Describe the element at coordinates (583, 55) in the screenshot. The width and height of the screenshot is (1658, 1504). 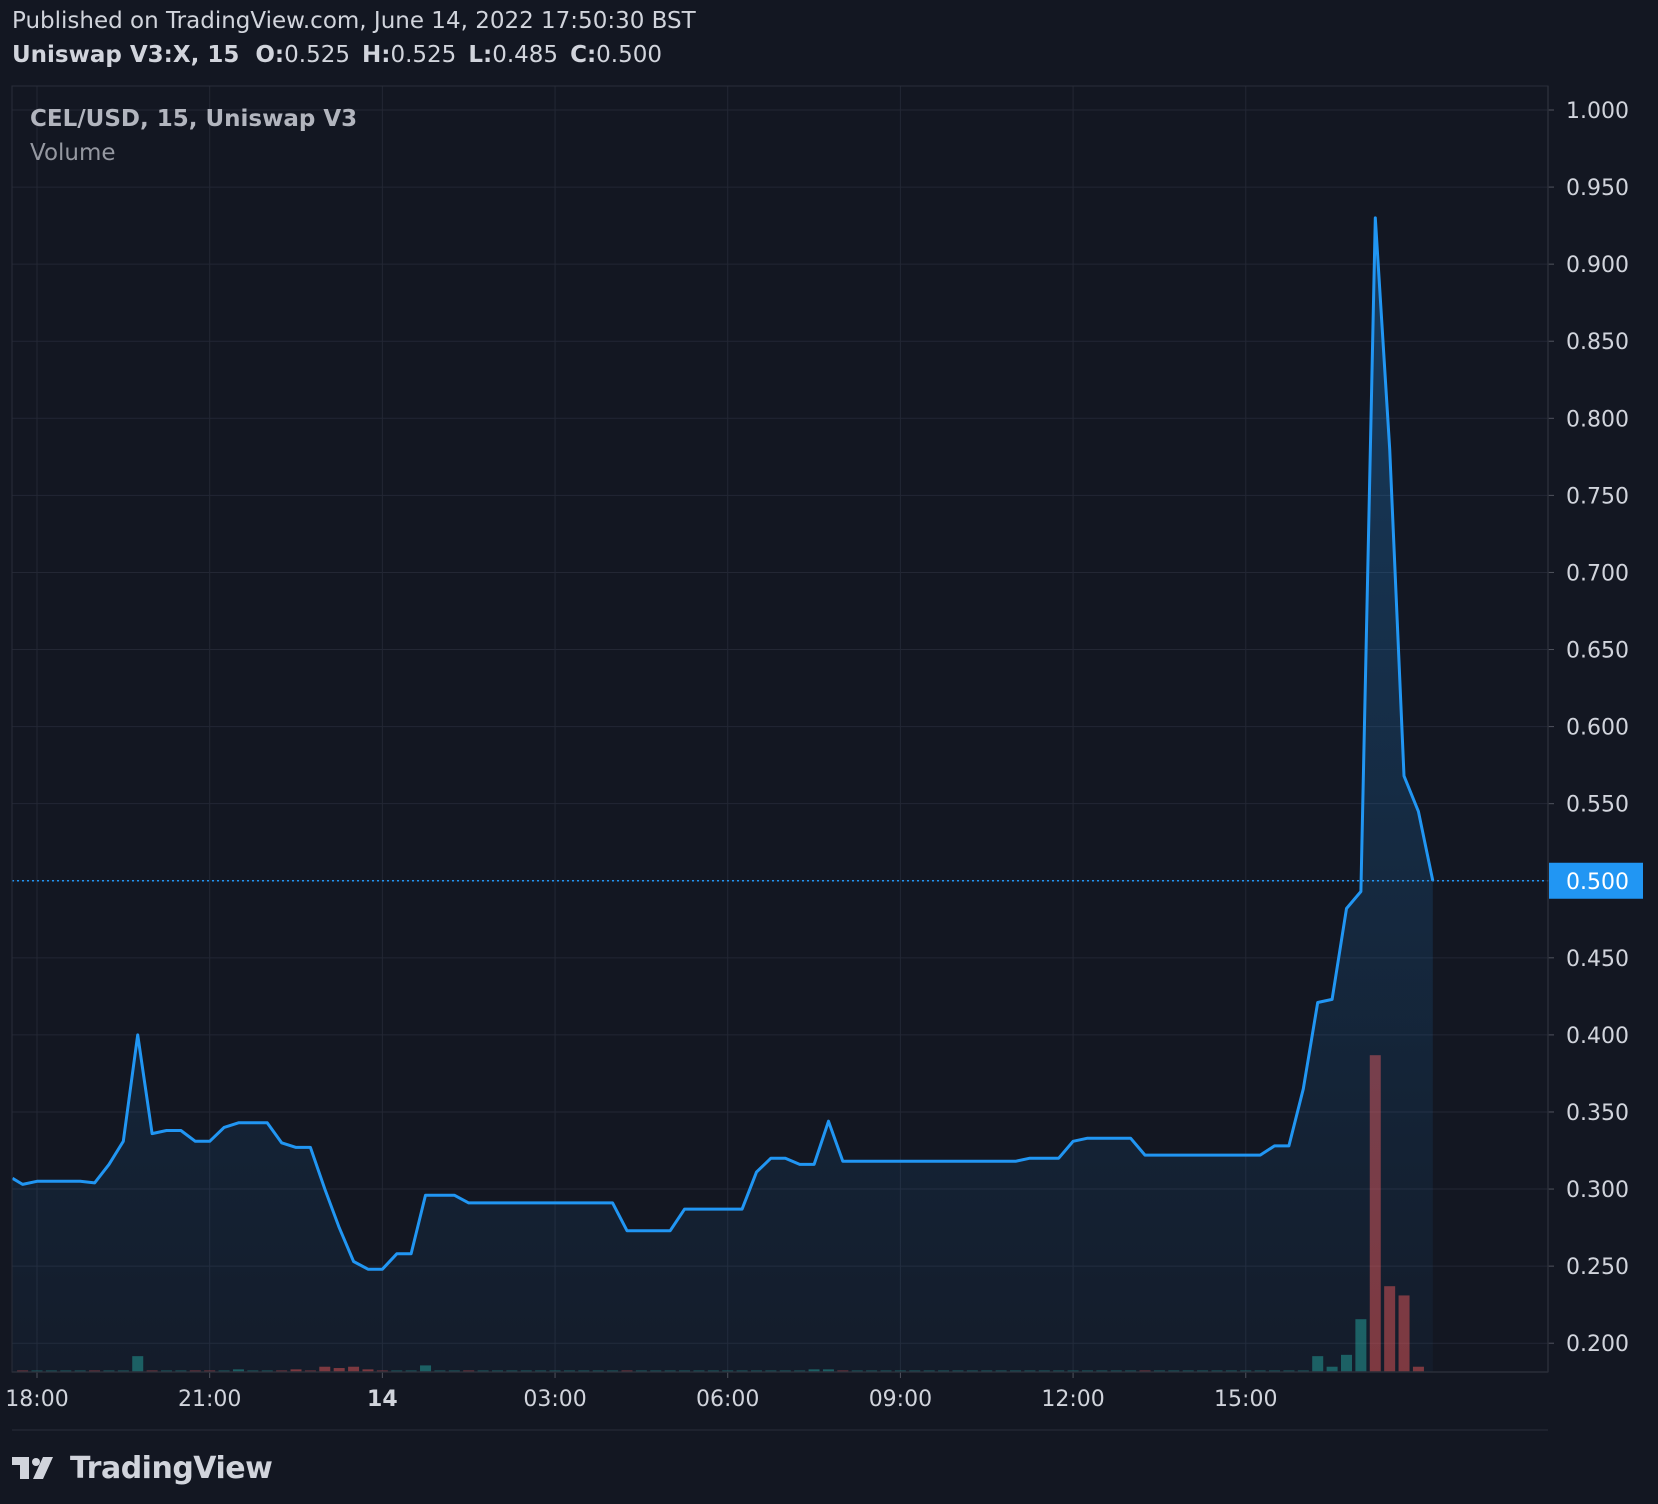
I see `ohlc-close-label: C:` at that location.